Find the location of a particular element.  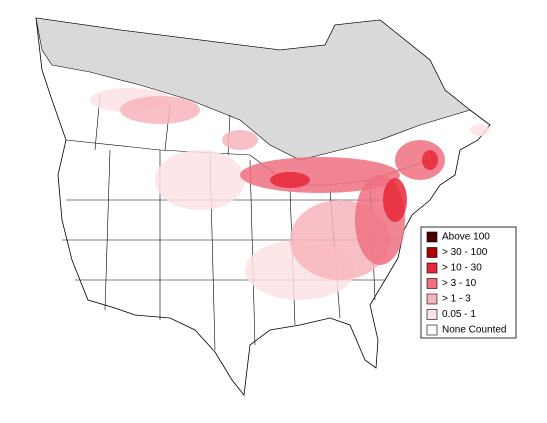

legend-label: None Counted is located at coordinates (474, 330).